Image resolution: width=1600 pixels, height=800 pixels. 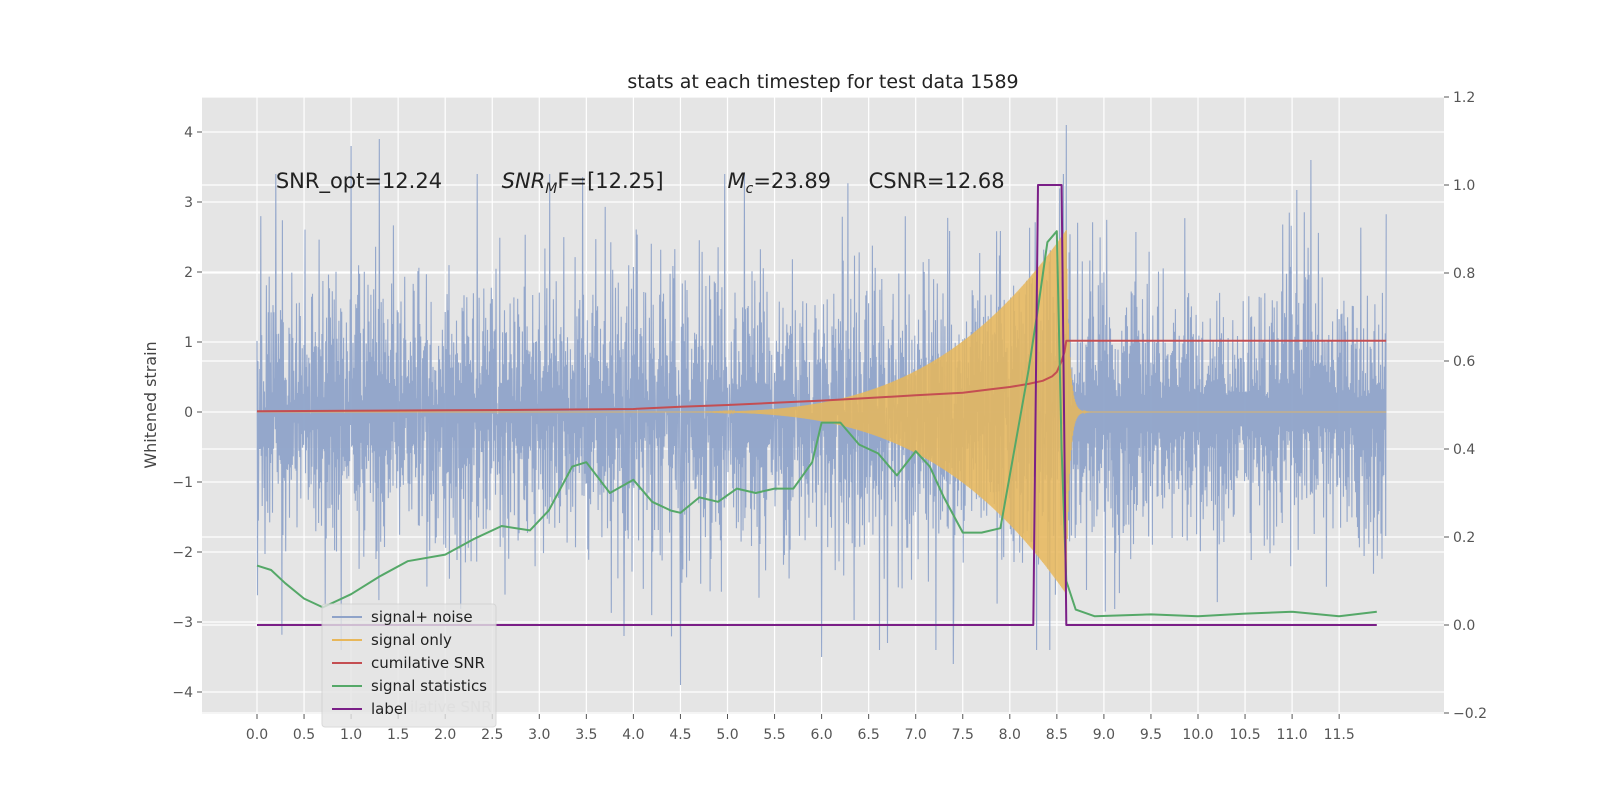 I want to click on y-tick-label: −3, so click(x=182, y=623).